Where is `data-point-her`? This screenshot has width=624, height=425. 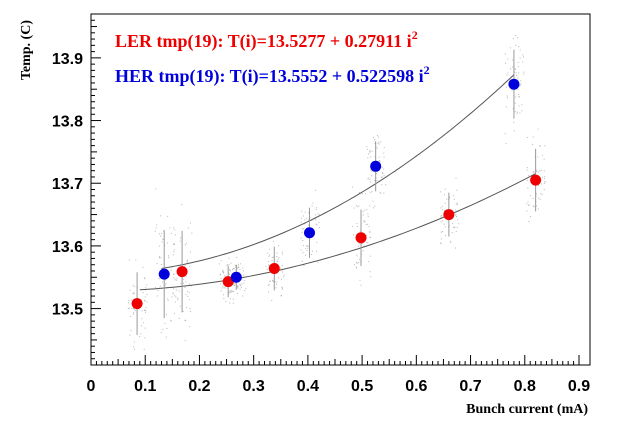
data-point-her is located at coordinates (236, 277).